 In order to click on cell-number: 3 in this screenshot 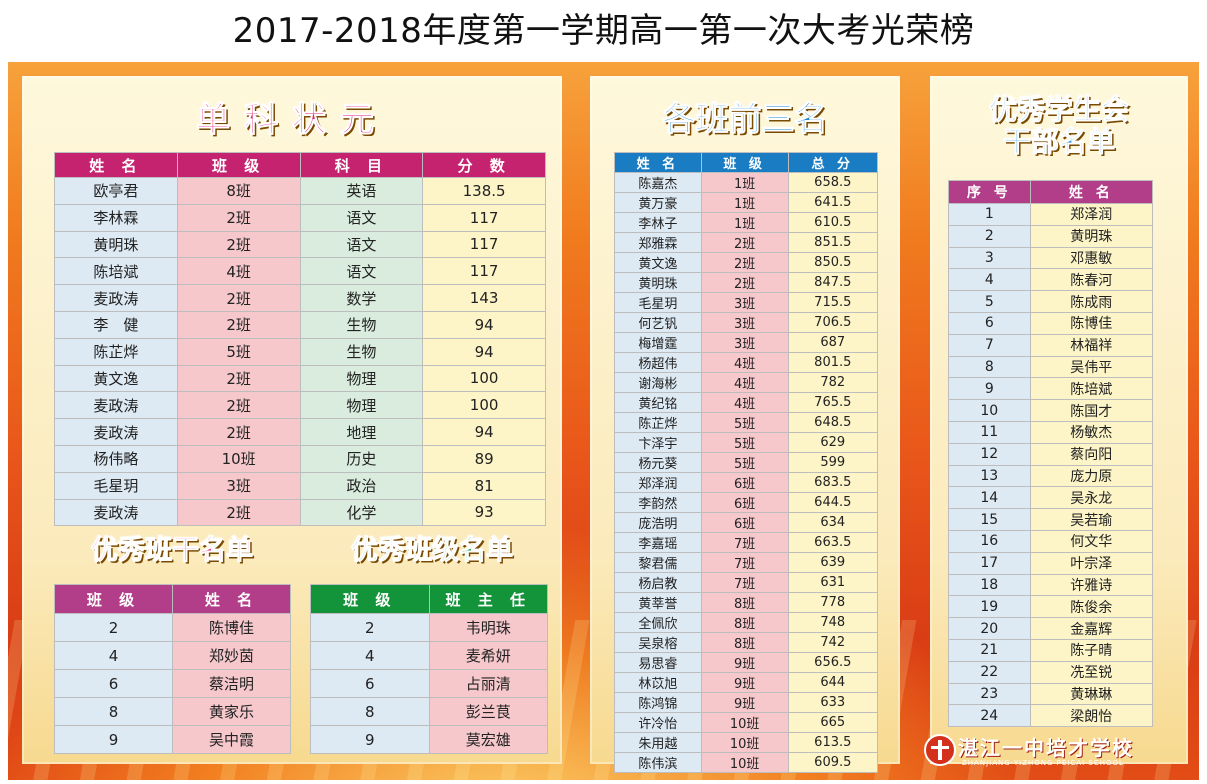, I will do `click(989, 258)`.